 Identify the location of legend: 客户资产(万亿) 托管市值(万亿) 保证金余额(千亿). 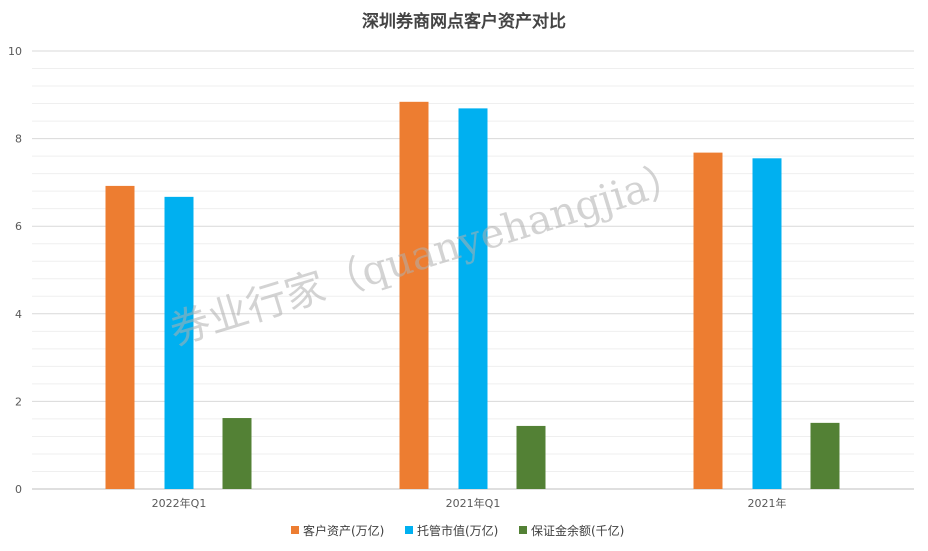
(457, 530).